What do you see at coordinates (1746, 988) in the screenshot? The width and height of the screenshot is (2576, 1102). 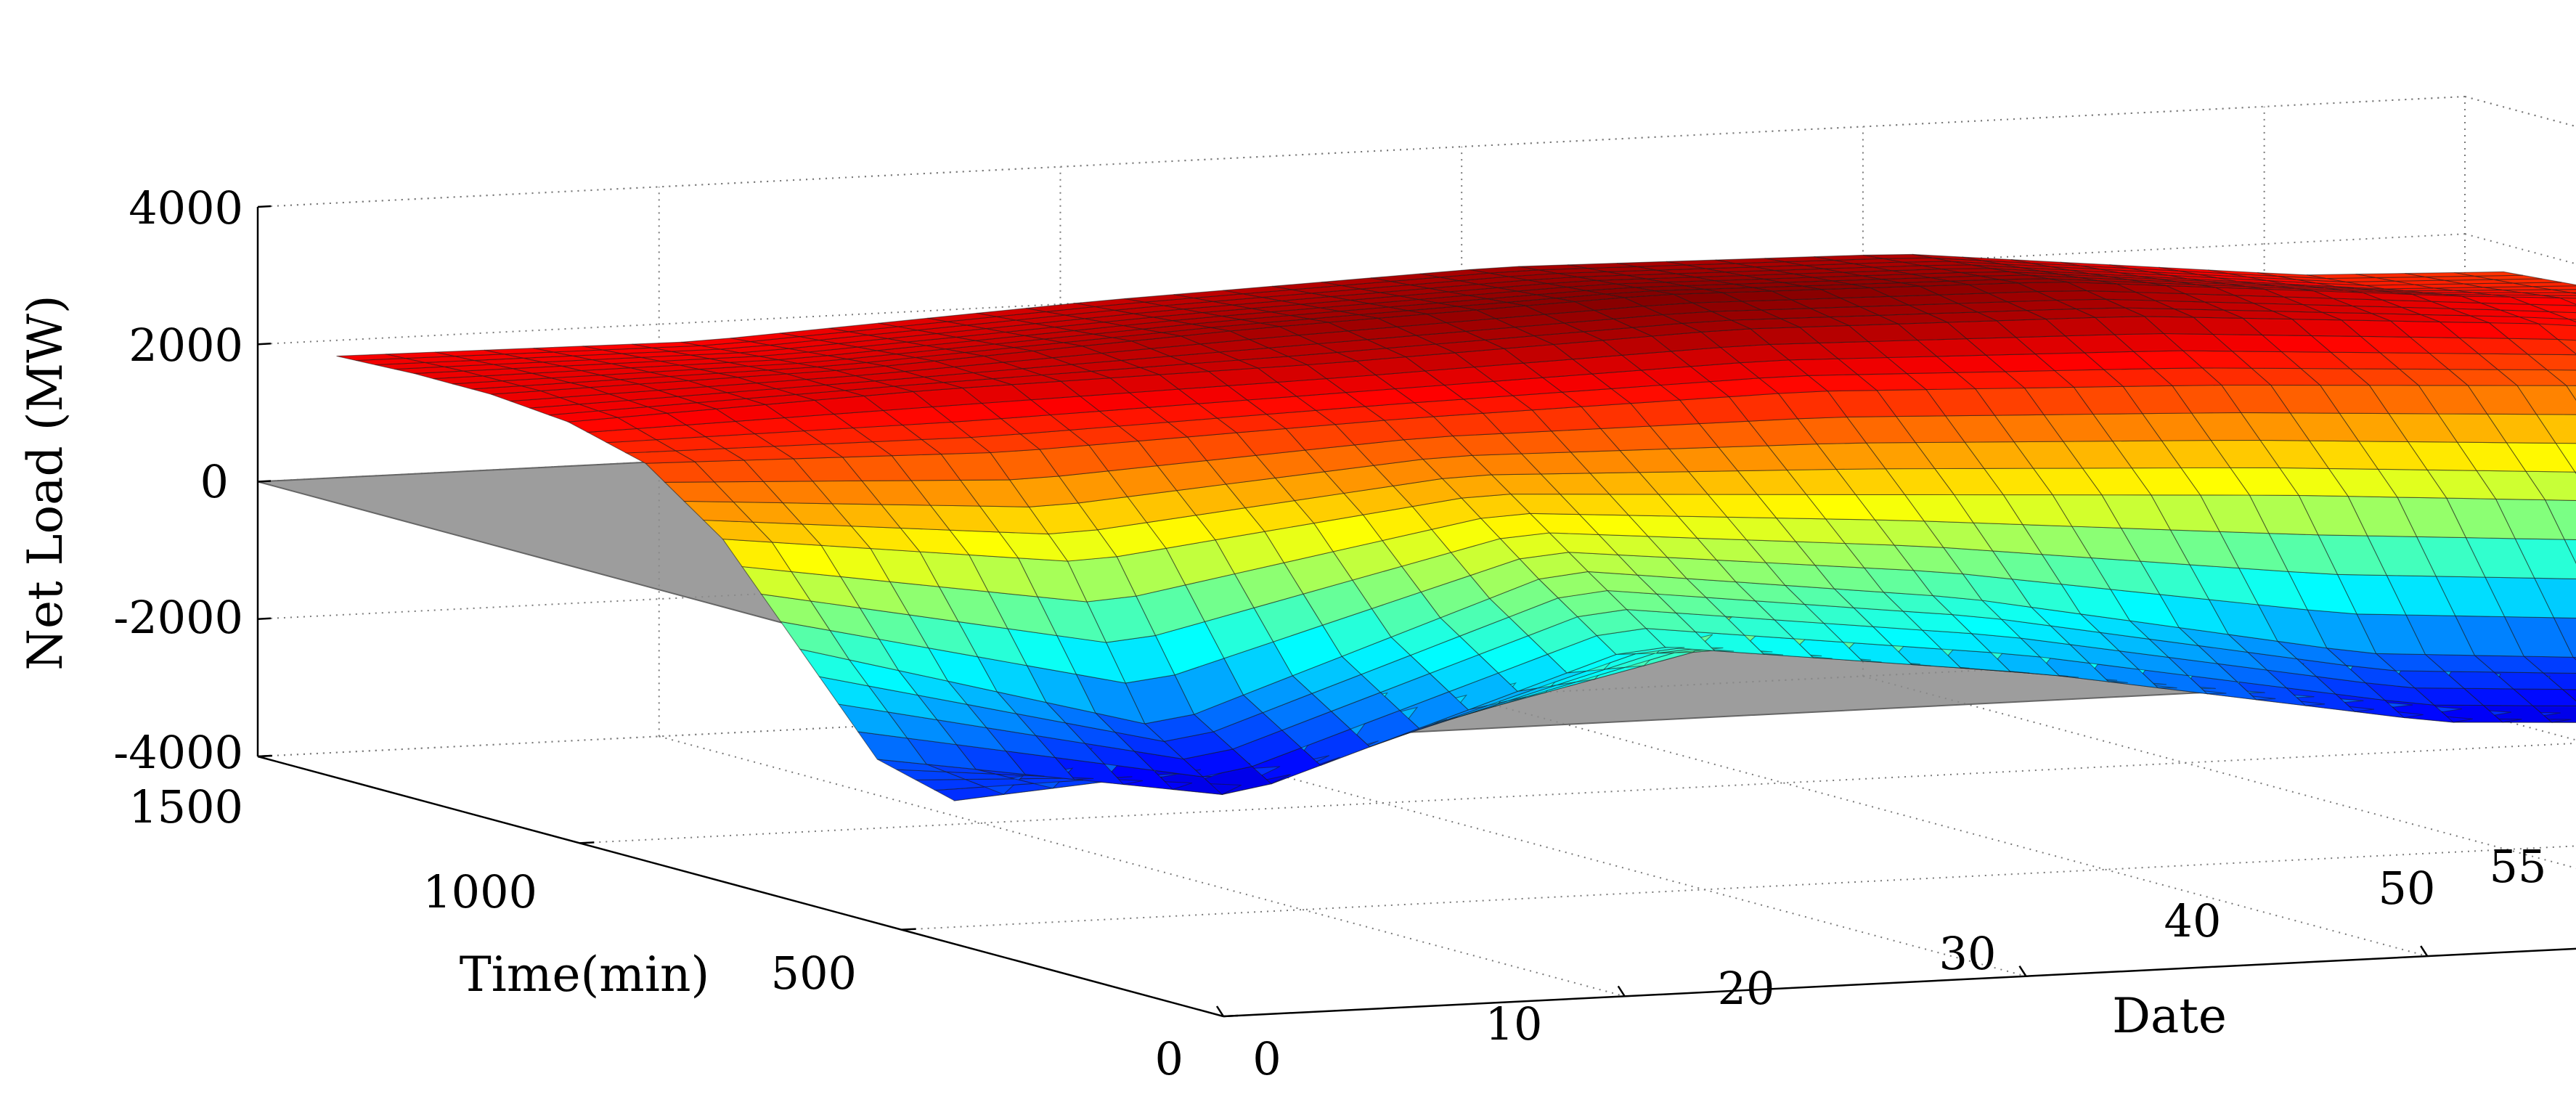 I see `x-tick-label-20: 20` at bounding box center [1746, 988].